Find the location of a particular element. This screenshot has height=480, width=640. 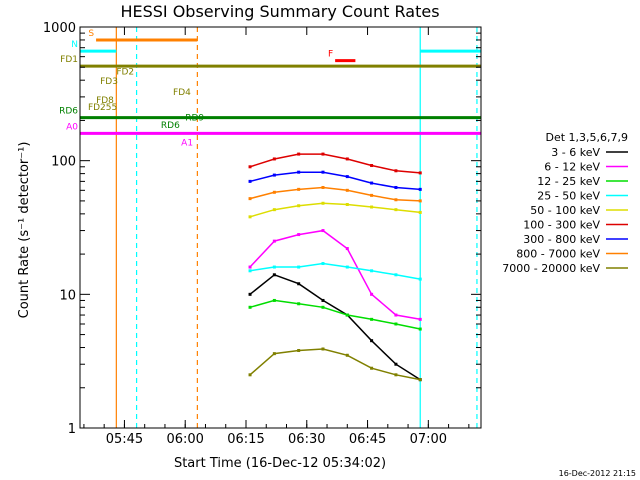

y-tick-label-2: 100 is located at coordinates (63, 162).